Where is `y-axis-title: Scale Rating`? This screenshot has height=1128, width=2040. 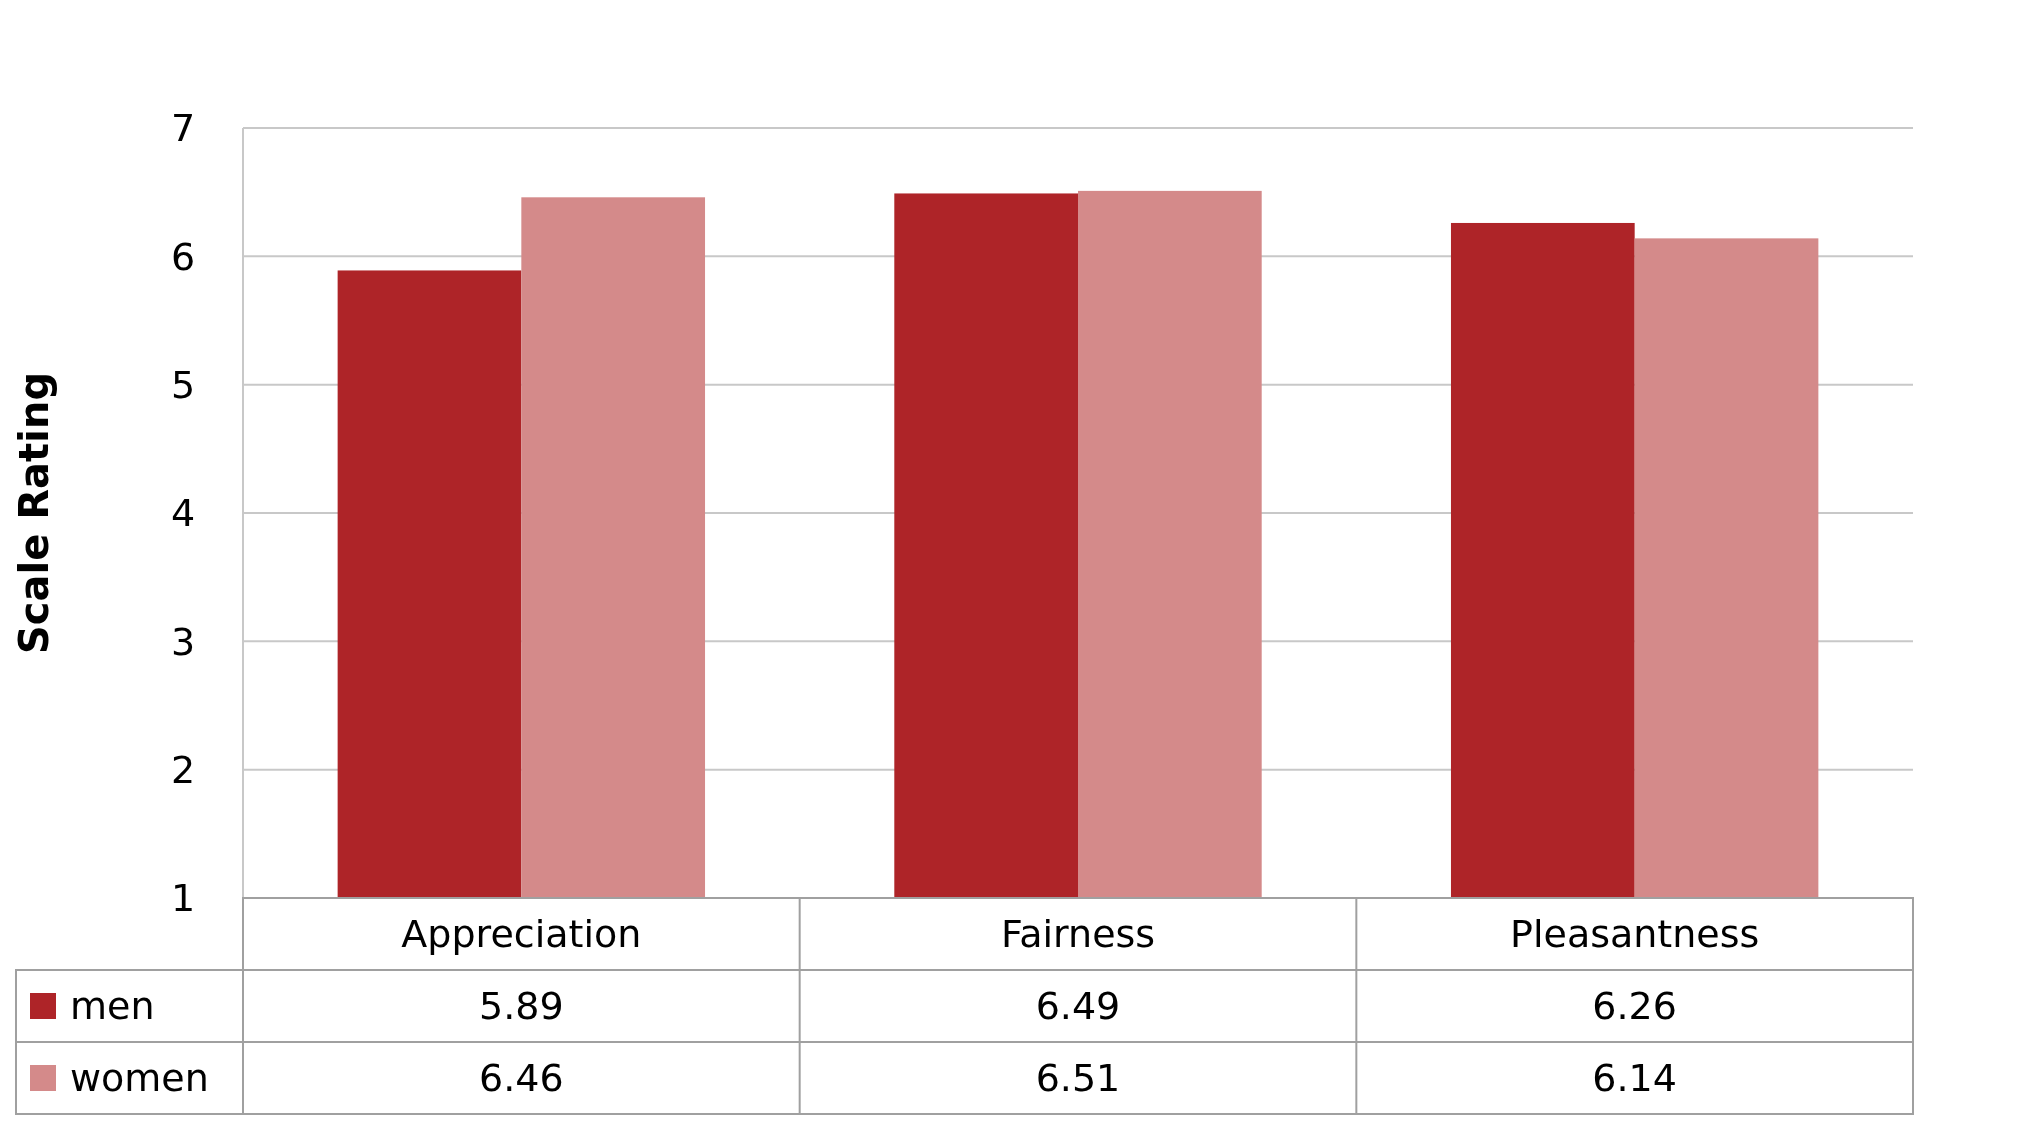 y-axis-title: Scale Rating is located at coordinates (34, 513).